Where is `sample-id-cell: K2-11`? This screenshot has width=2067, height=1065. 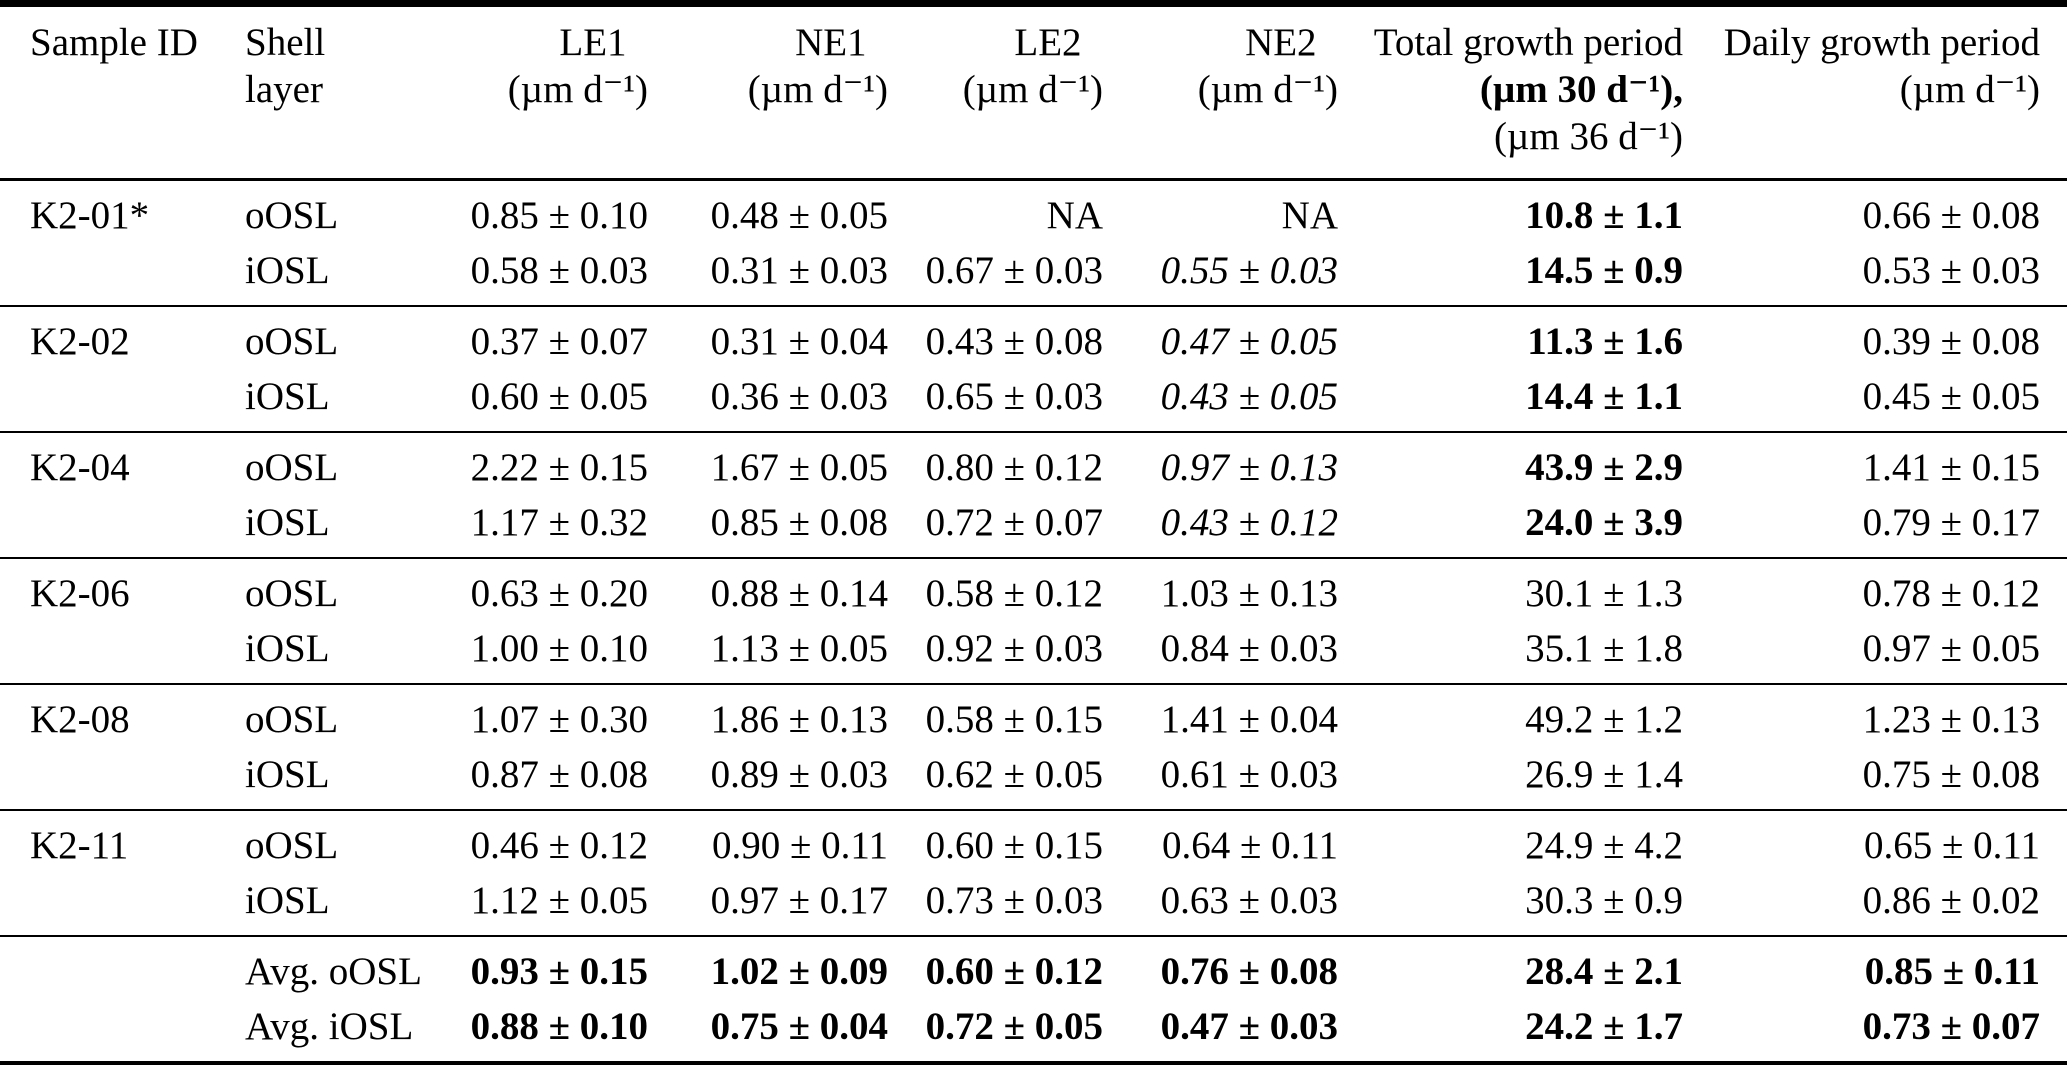 sample-id-cell: K2-11 is located at coordinates (79, 845).